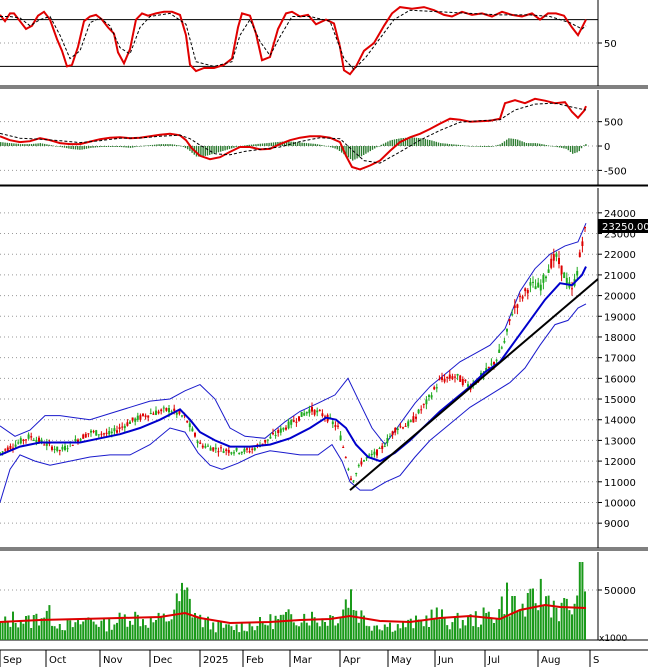 The width and height of the screenshot is (648, 667). Describe the element at coordinates (620, 379) in the screenshot. I see `price-tick-label: 16000` at that location.